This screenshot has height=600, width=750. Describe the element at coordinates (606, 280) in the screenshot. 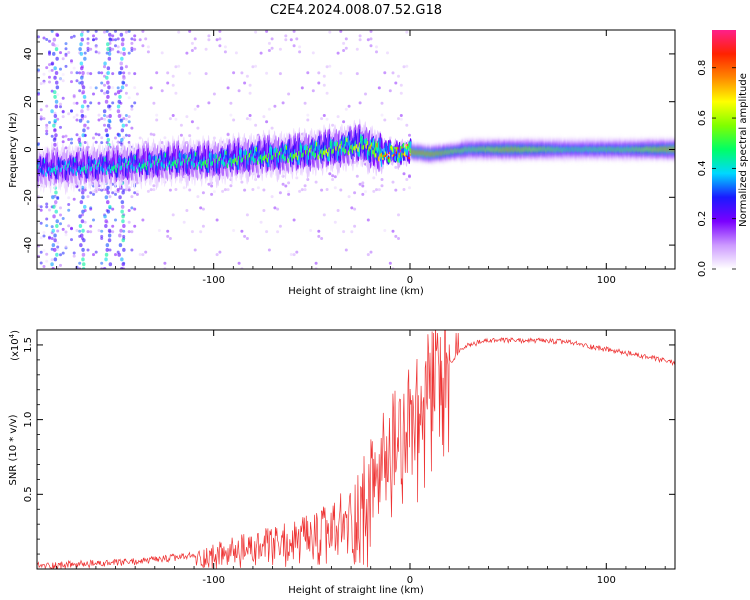

I see `x-tick-label: 100` at that location.